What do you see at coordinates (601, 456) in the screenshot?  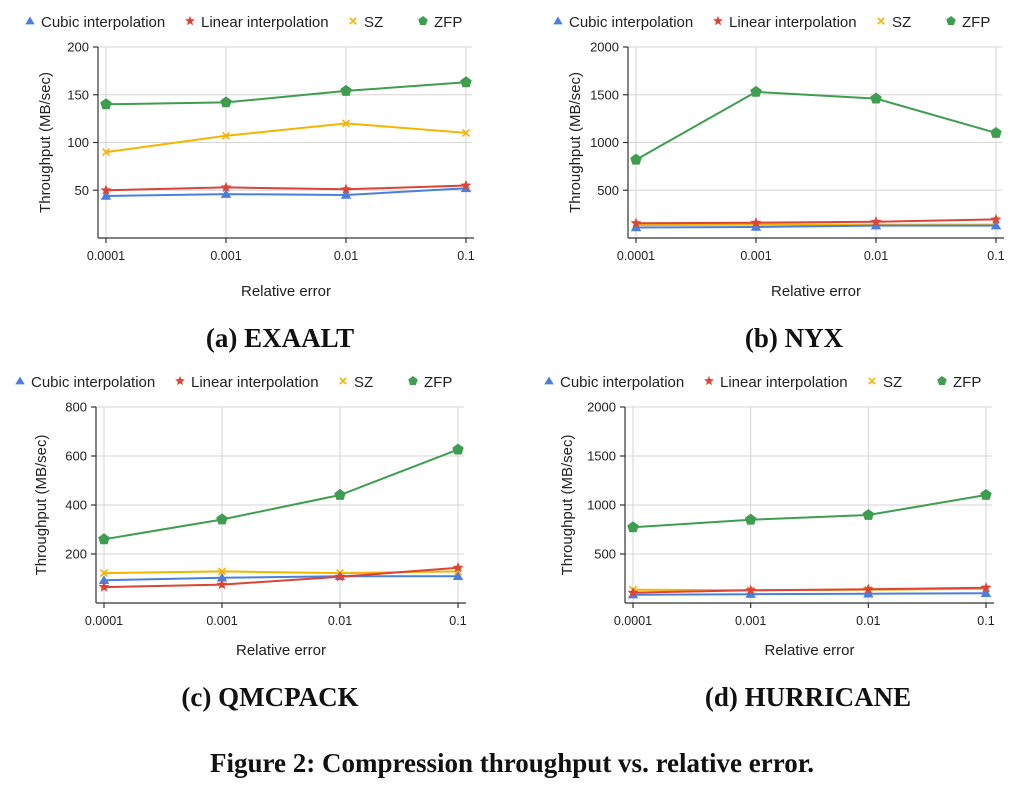 I see `y-tick-label: 1500` at bounding box center [601, 456].